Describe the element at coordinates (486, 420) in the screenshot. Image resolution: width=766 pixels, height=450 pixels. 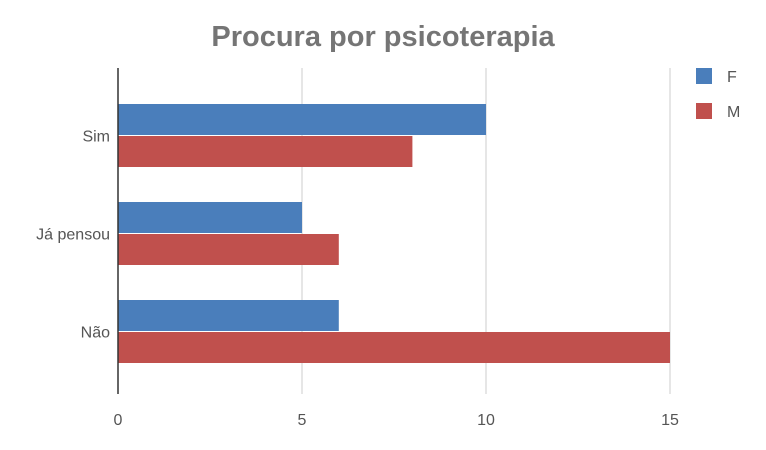
I see `x-tick-label: 10` at that location.